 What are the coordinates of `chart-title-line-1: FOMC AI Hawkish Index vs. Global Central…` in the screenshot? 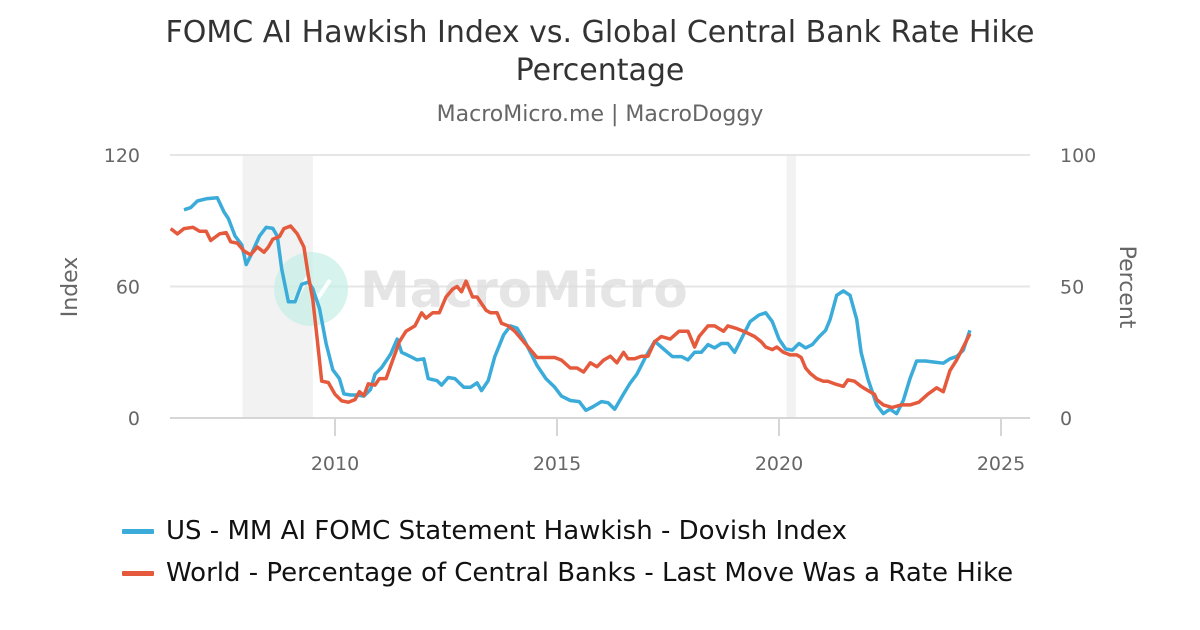 It's located at (600, 32).